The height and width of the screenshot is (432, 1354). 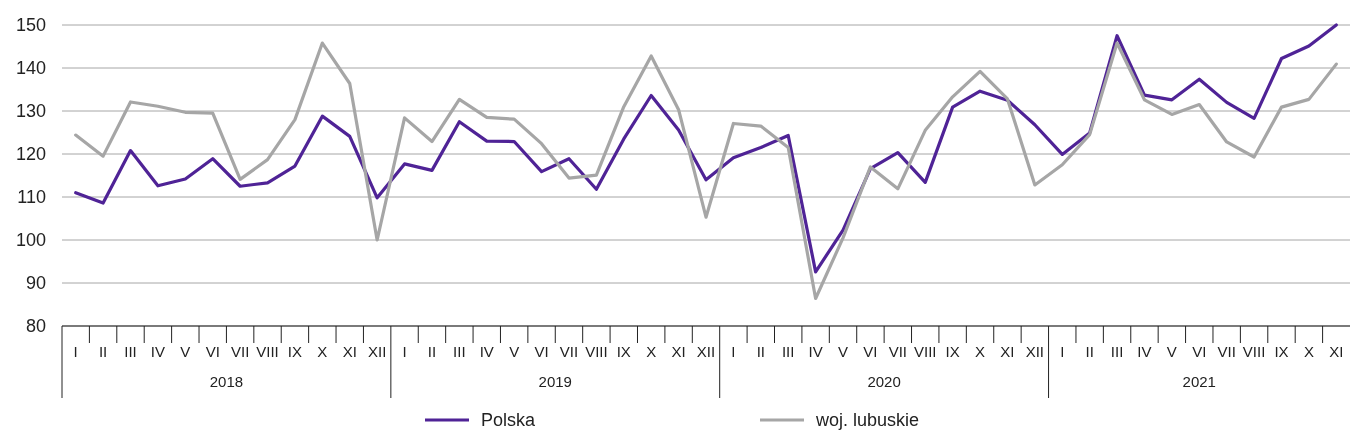 What do you see at coordinates (884, 381) in the screenshot?
I see `text: 2020` at bounding box center [884, 381].